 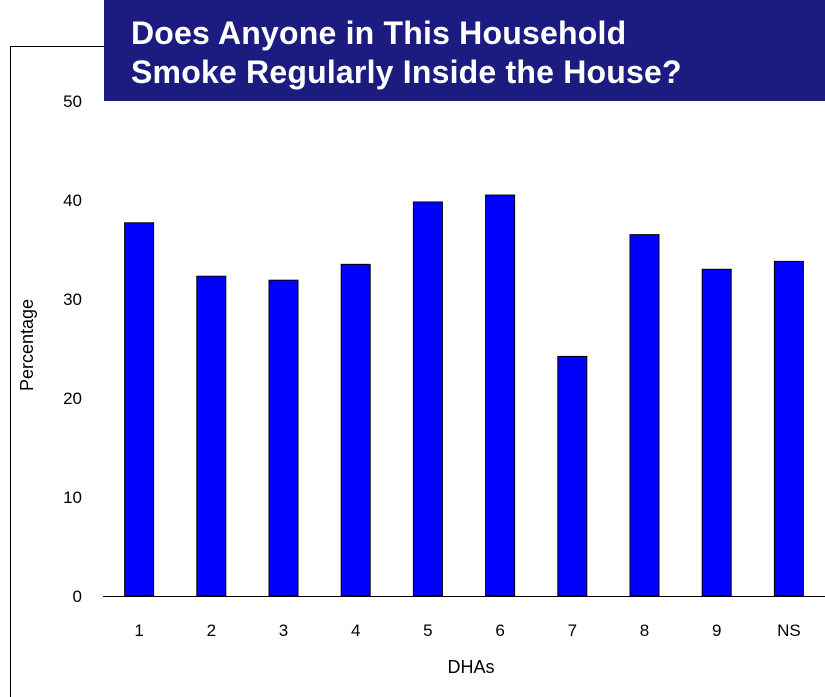 What do you see at coordinates (138, 630) in the screenshot?
I see `x-tick-label: 1` at bounding box center [138, 630].